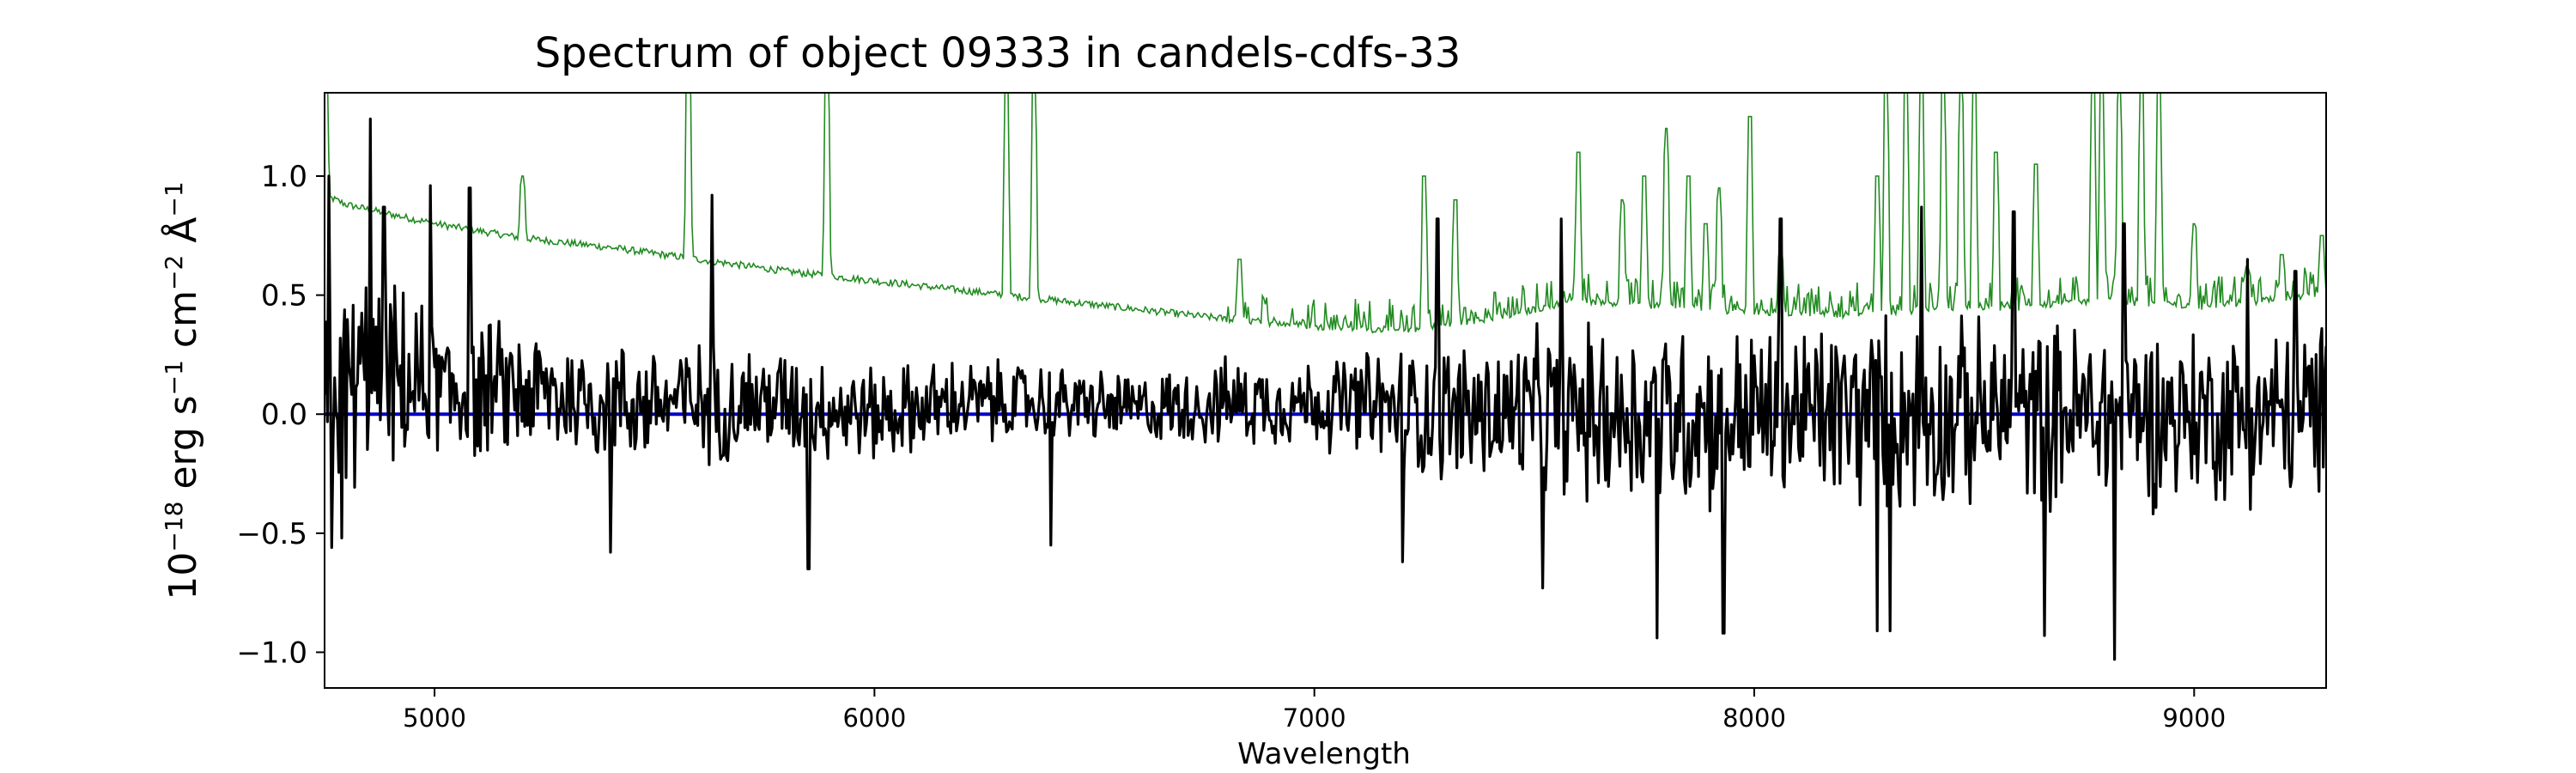 This screenshot has width=2576, height=773. Describe the element at coordinates (183, 448) in the screenshot. I see `y-label-unit1: erg s` at that location.